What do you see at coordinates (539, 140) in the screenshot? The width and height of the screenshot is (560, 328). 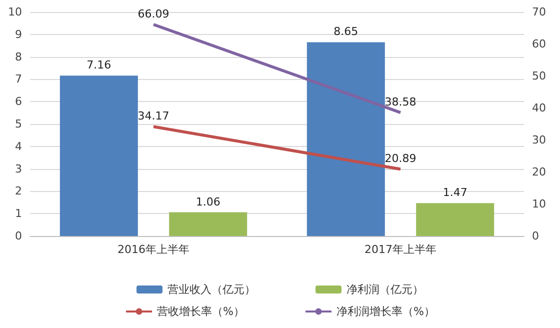 I see `y2-tick-label: 30` at bounding box center [539, 140].